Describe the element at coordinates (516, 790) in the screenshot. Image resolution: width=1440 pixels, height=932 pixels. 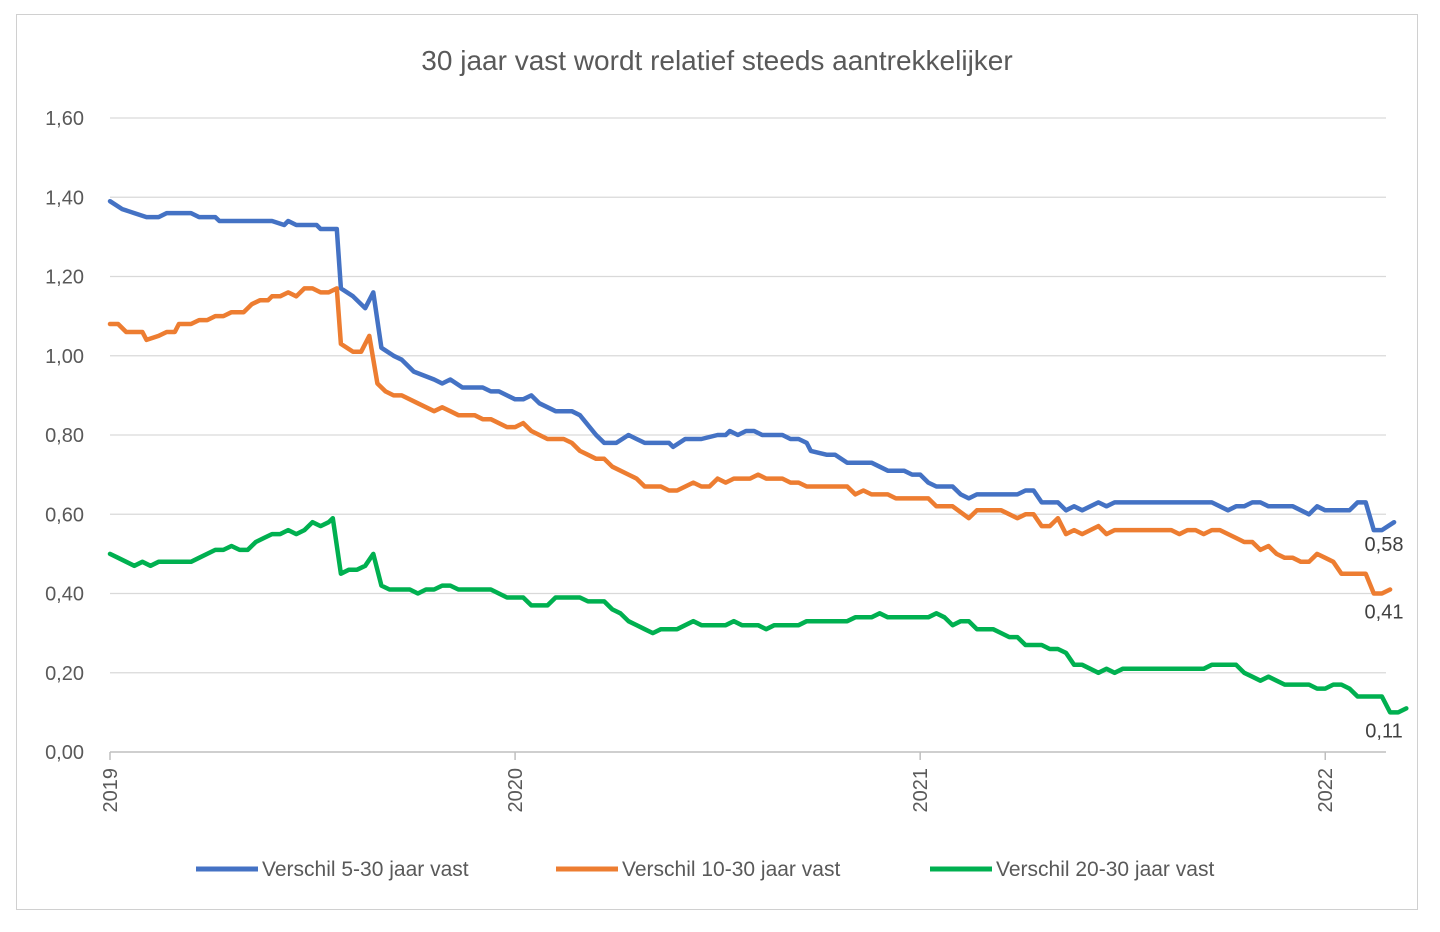
I see `x-tick-label: 2020` at that location.